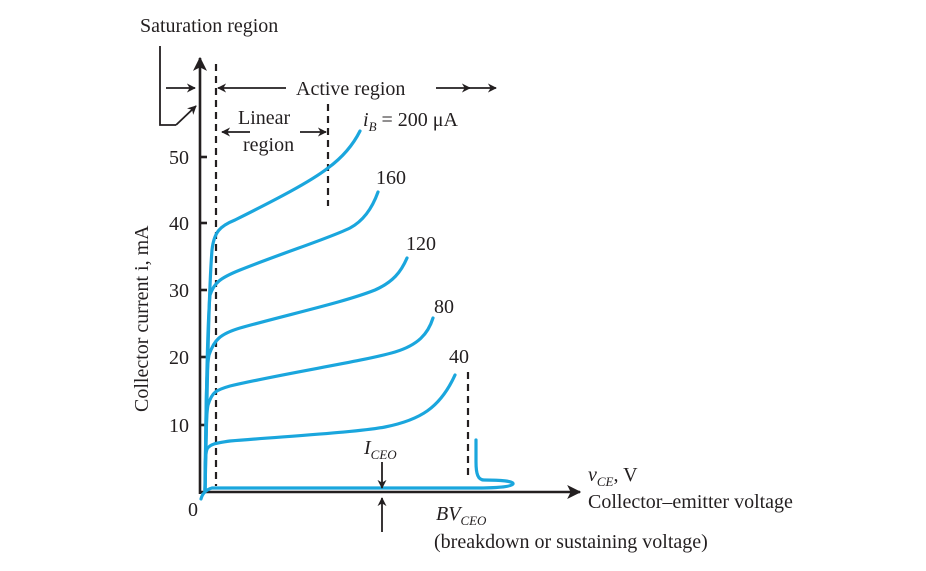 This screenshot has width=926, height=571. Describe the element at coordinates (209, 26) in the screenshot. I see `saturation-region-label: Saturation region` at that location.